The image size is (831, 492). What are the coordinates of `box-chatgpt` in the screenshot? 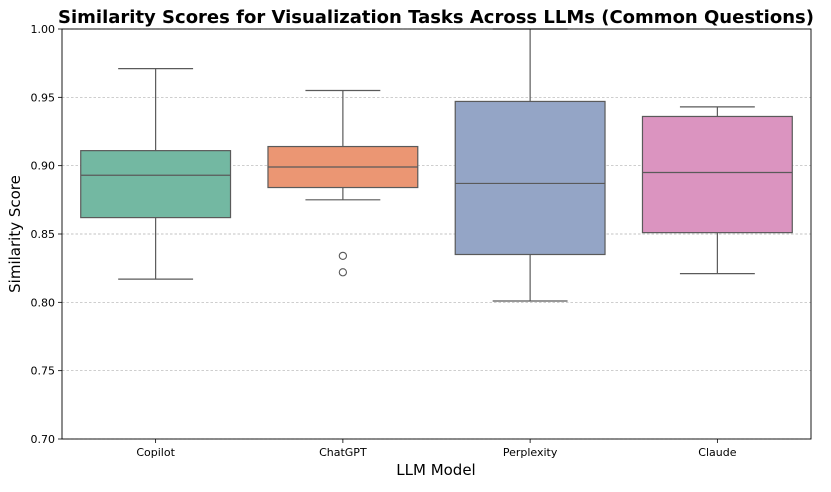 It's located at (343, 183).